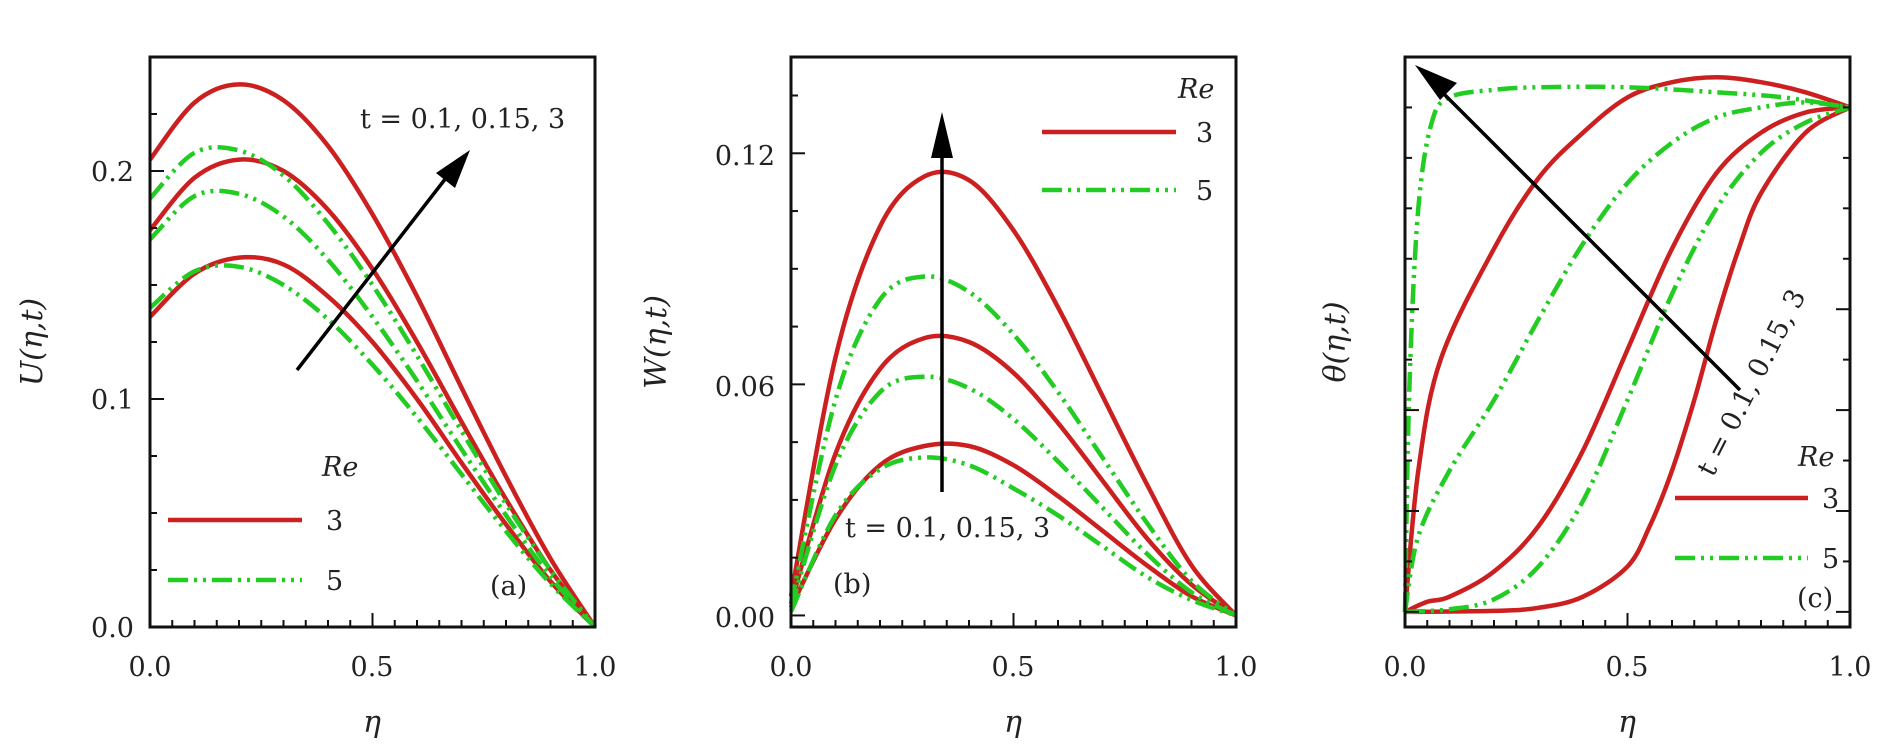 The height and width of the screenshot is (756, 1890). What do you see at coordinates (852, 584) in the screenshot?
I see `panel-b-tag: (b)` at bounding box center [852, 584].